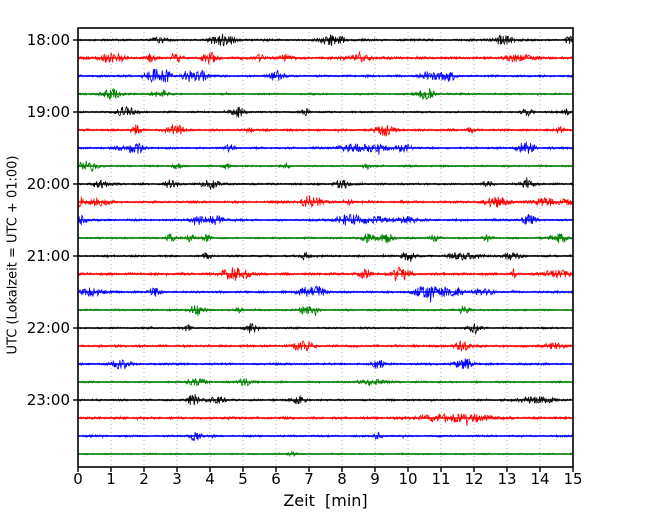 The width and height of the screenshot is (650, 520). I want to click on x-tick-label: 7, so click(309, 479).